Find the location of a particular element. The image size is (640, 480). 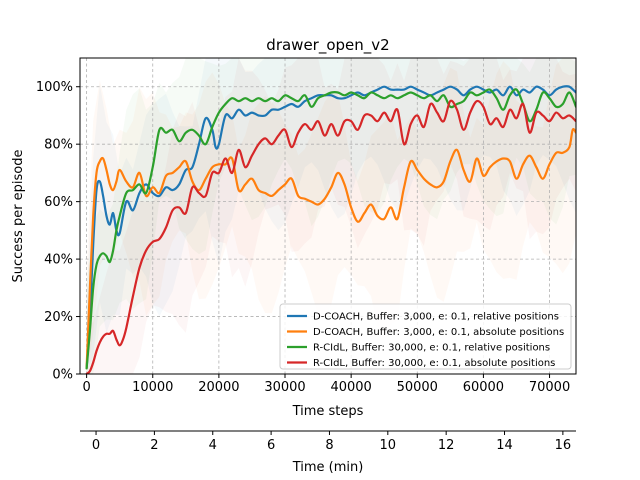

x-tick-label: 70000 is located at coordinates (549, 387).